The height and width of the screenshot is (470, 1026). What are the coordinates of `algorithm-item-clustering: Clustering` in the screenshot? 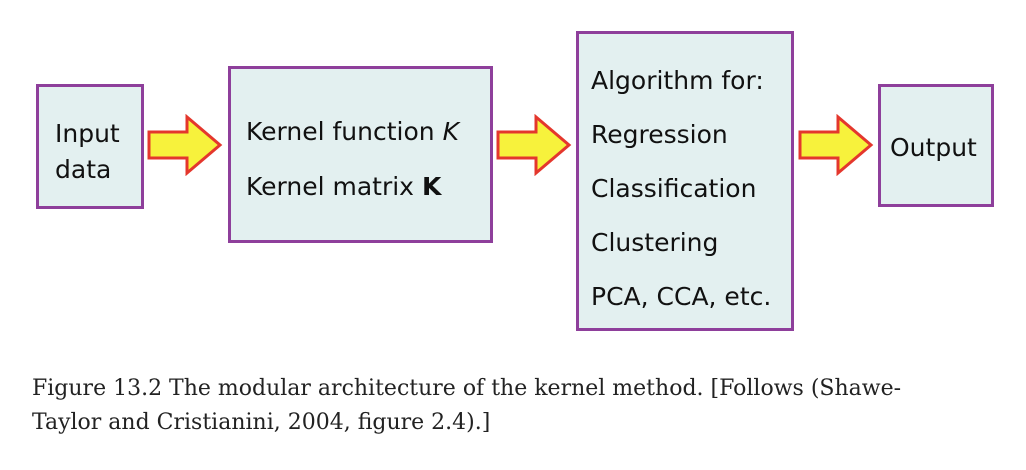 It's located at (655, 242).